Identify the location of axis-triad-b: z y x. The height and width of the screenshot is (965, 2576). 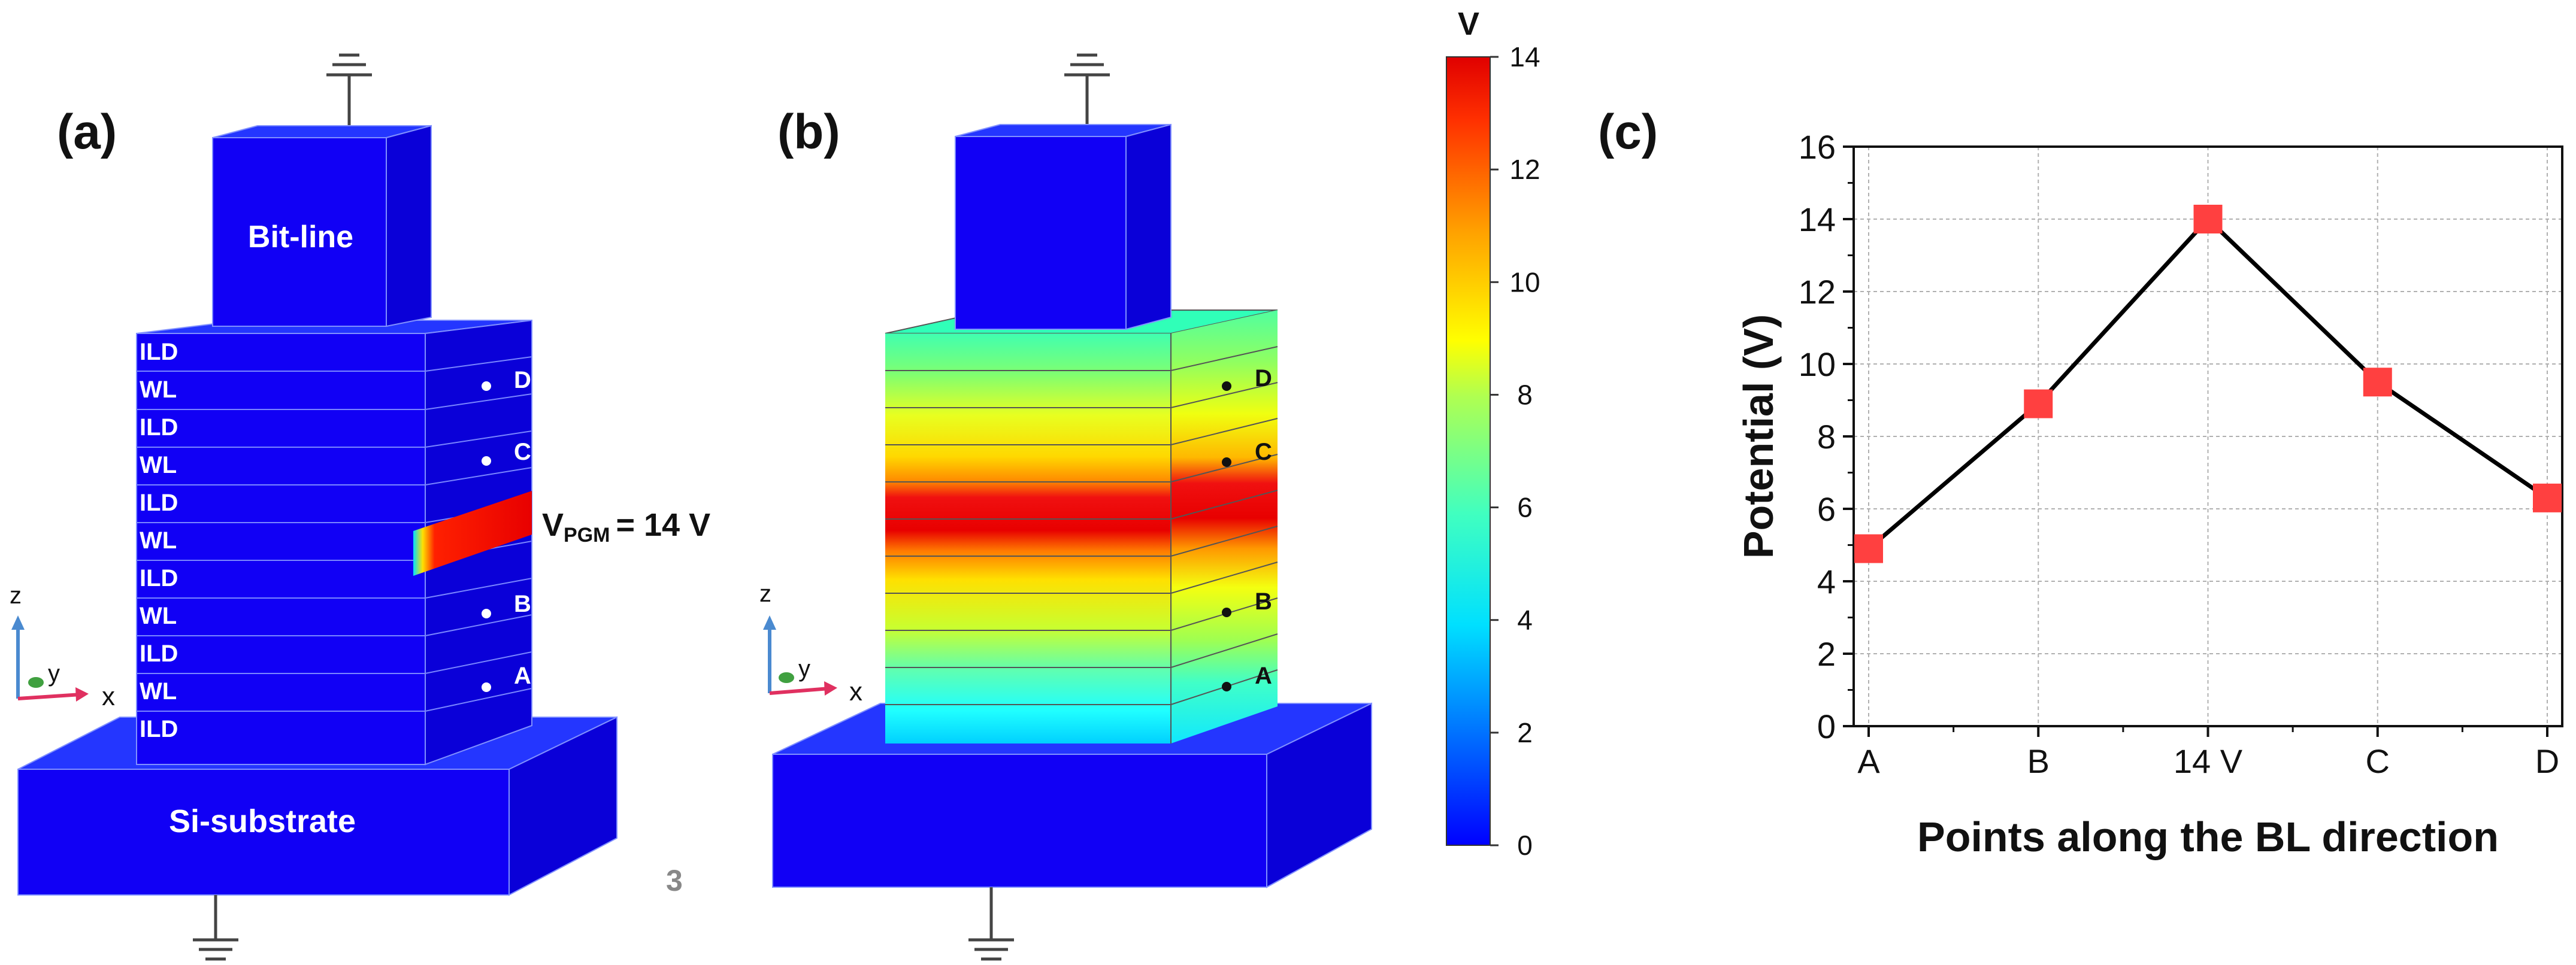
(810, 644).